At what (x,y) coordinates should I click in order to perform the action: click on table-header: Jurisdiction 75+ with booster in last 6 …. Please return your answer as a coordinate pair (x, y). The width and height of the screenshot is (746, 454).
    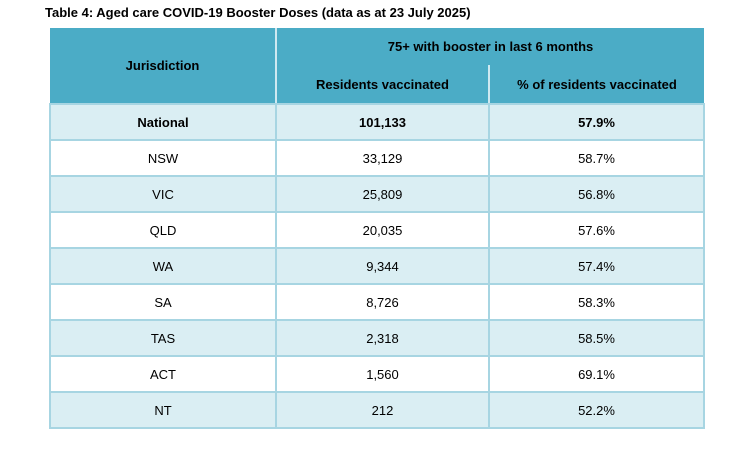
    Looking at the image, I should click on (377, 66).